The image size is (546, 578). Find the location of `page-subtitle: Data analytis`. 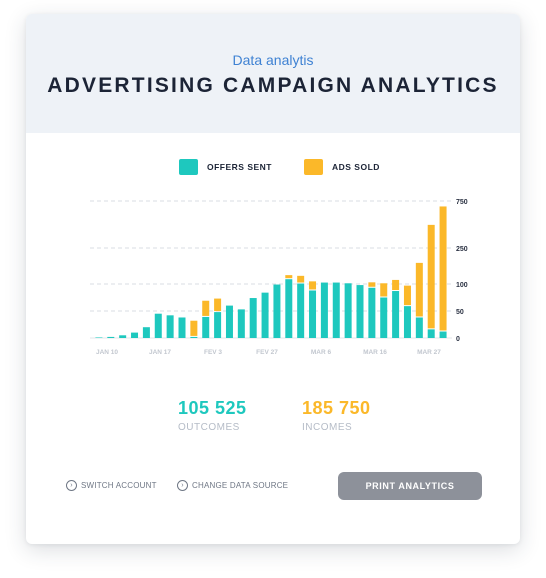

page-subtitle: Data analytis is located at coordinates (273, 60).